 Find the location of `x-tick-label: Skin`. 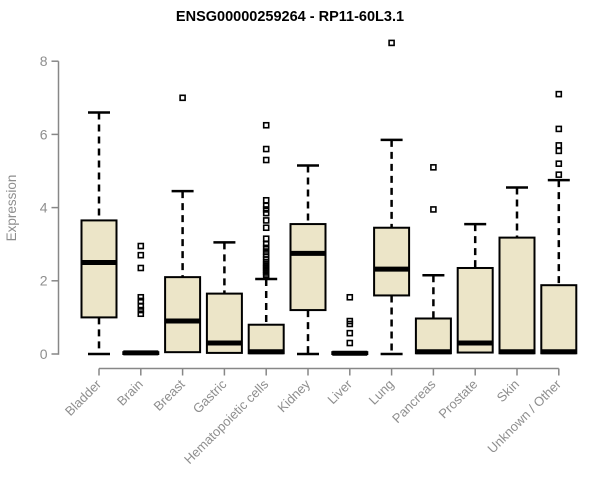

x-tick-label: Skin is located at coordinates (508, 391).